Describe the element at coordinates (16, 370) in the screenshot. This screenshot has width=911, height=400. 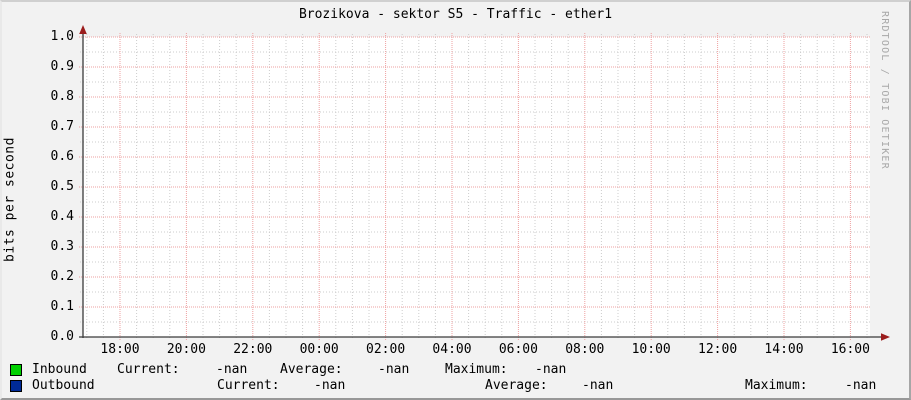
I see `inbound-swatch` at that location.